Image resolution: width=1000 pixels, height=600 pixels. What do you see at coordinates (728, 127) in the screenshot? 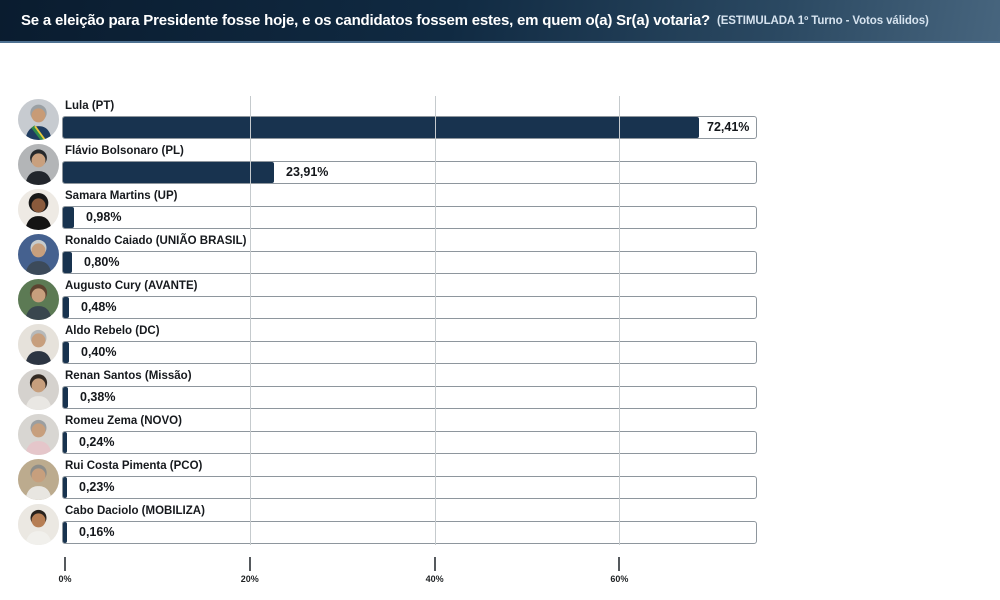
I see `bar-value-label: 72,41%` at bounding box center [728, 127].